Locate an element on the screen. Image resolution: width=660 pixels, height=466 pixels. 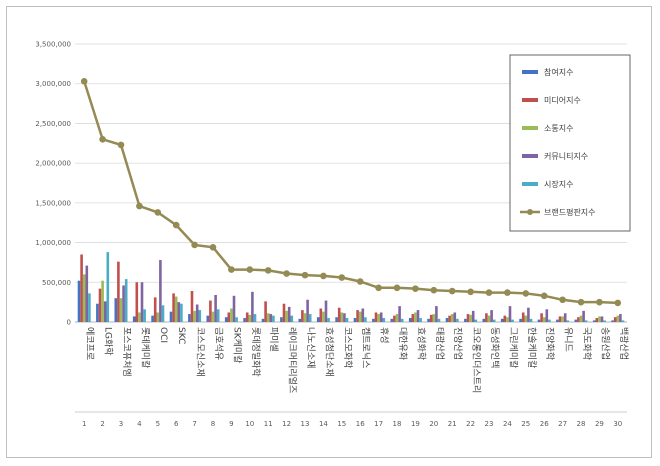
category-label: 코스모화학 is located at coordinates (347, 347).